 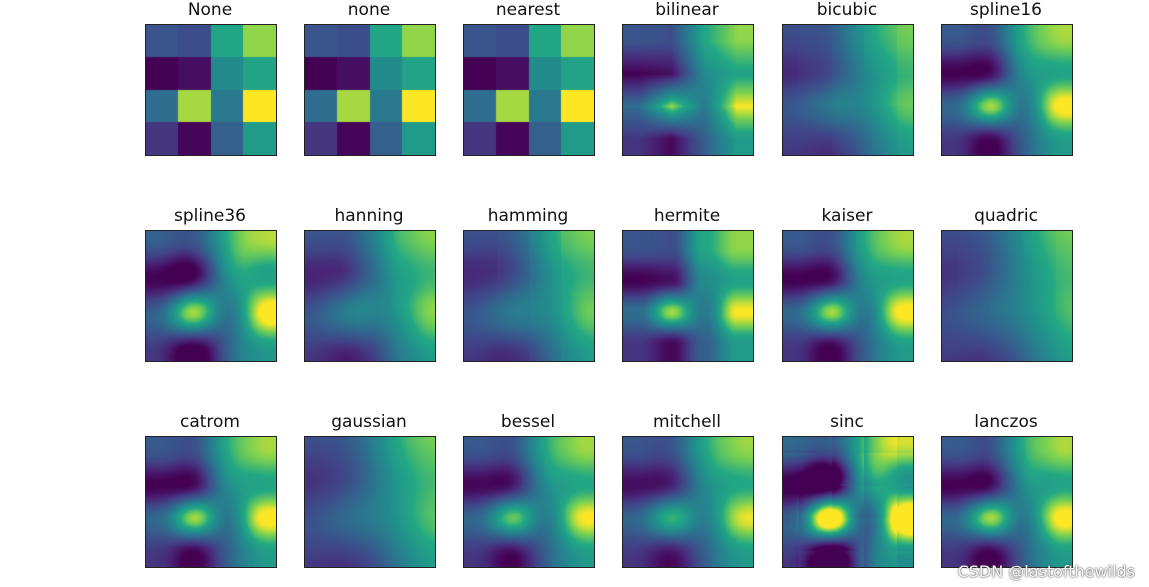 I want to click on panel-bilinear: bilinear, so click(x=687, y=80).